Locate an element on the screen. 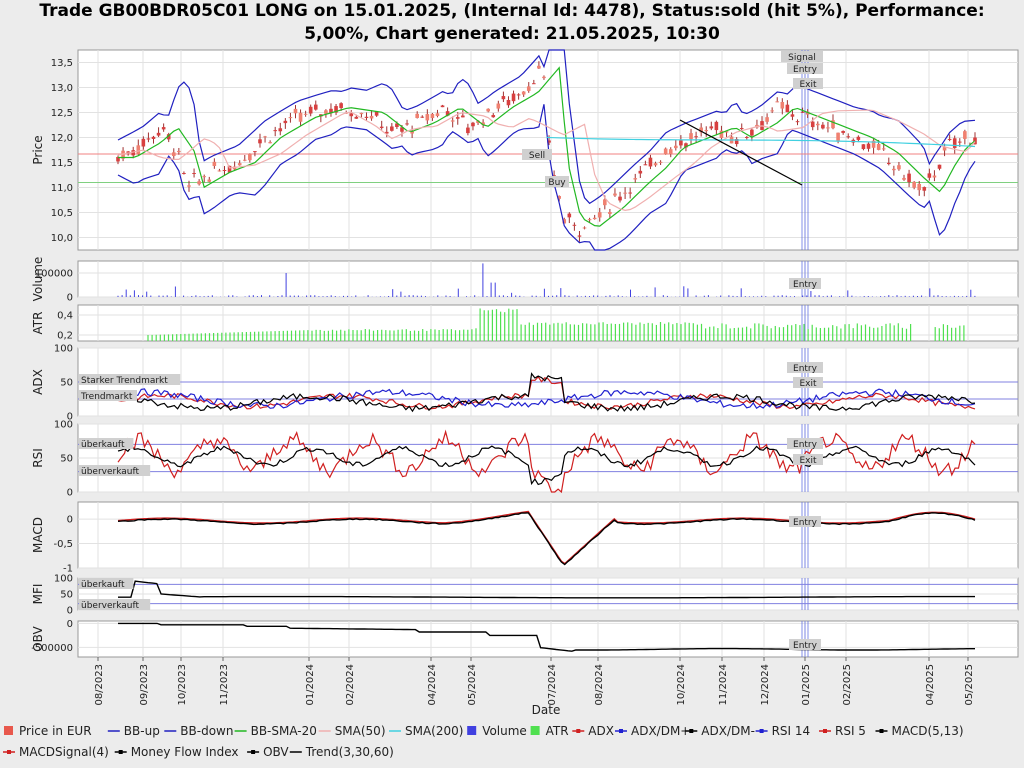 This screenshot has height=768, width=1024. x-tick-label-5: 02/2024 is located at coordinates (350, 685).